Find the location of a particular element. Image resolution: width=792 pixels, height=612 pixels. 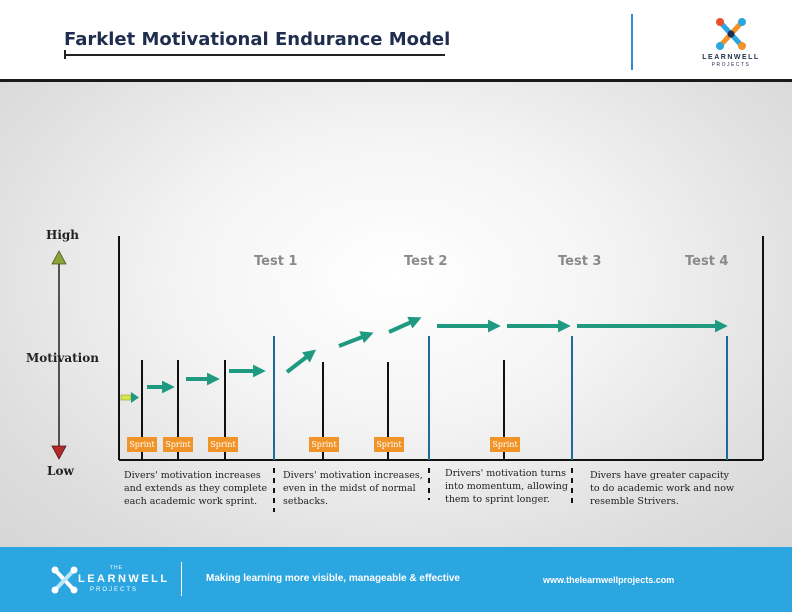

footer is located at coordinates (396, 579).